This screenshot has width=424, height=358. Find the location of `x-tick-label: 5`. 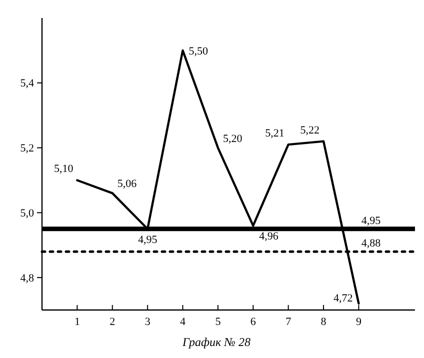

x-tick-label: 5 is located at coordinates (218, 322).